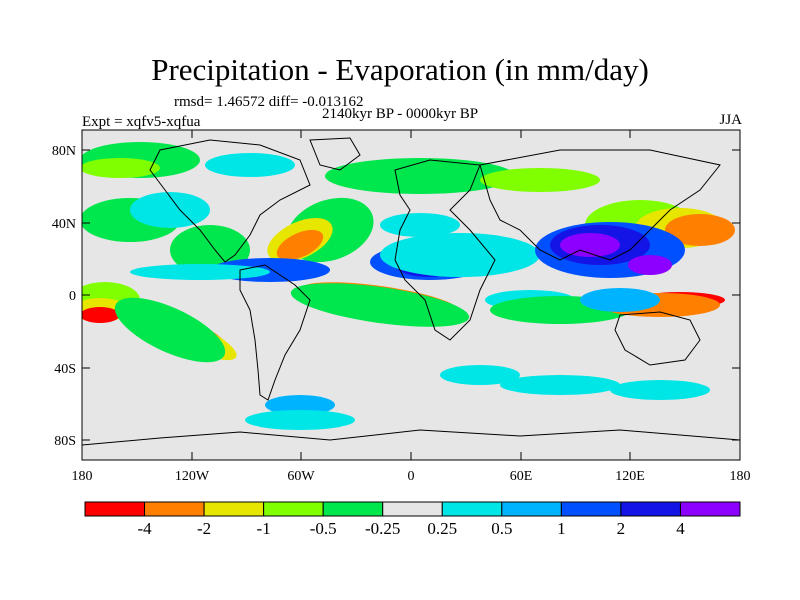 The height and width of the screenshot is (600, 800). I want to click on sa-south-cyan, so click(300, 420).